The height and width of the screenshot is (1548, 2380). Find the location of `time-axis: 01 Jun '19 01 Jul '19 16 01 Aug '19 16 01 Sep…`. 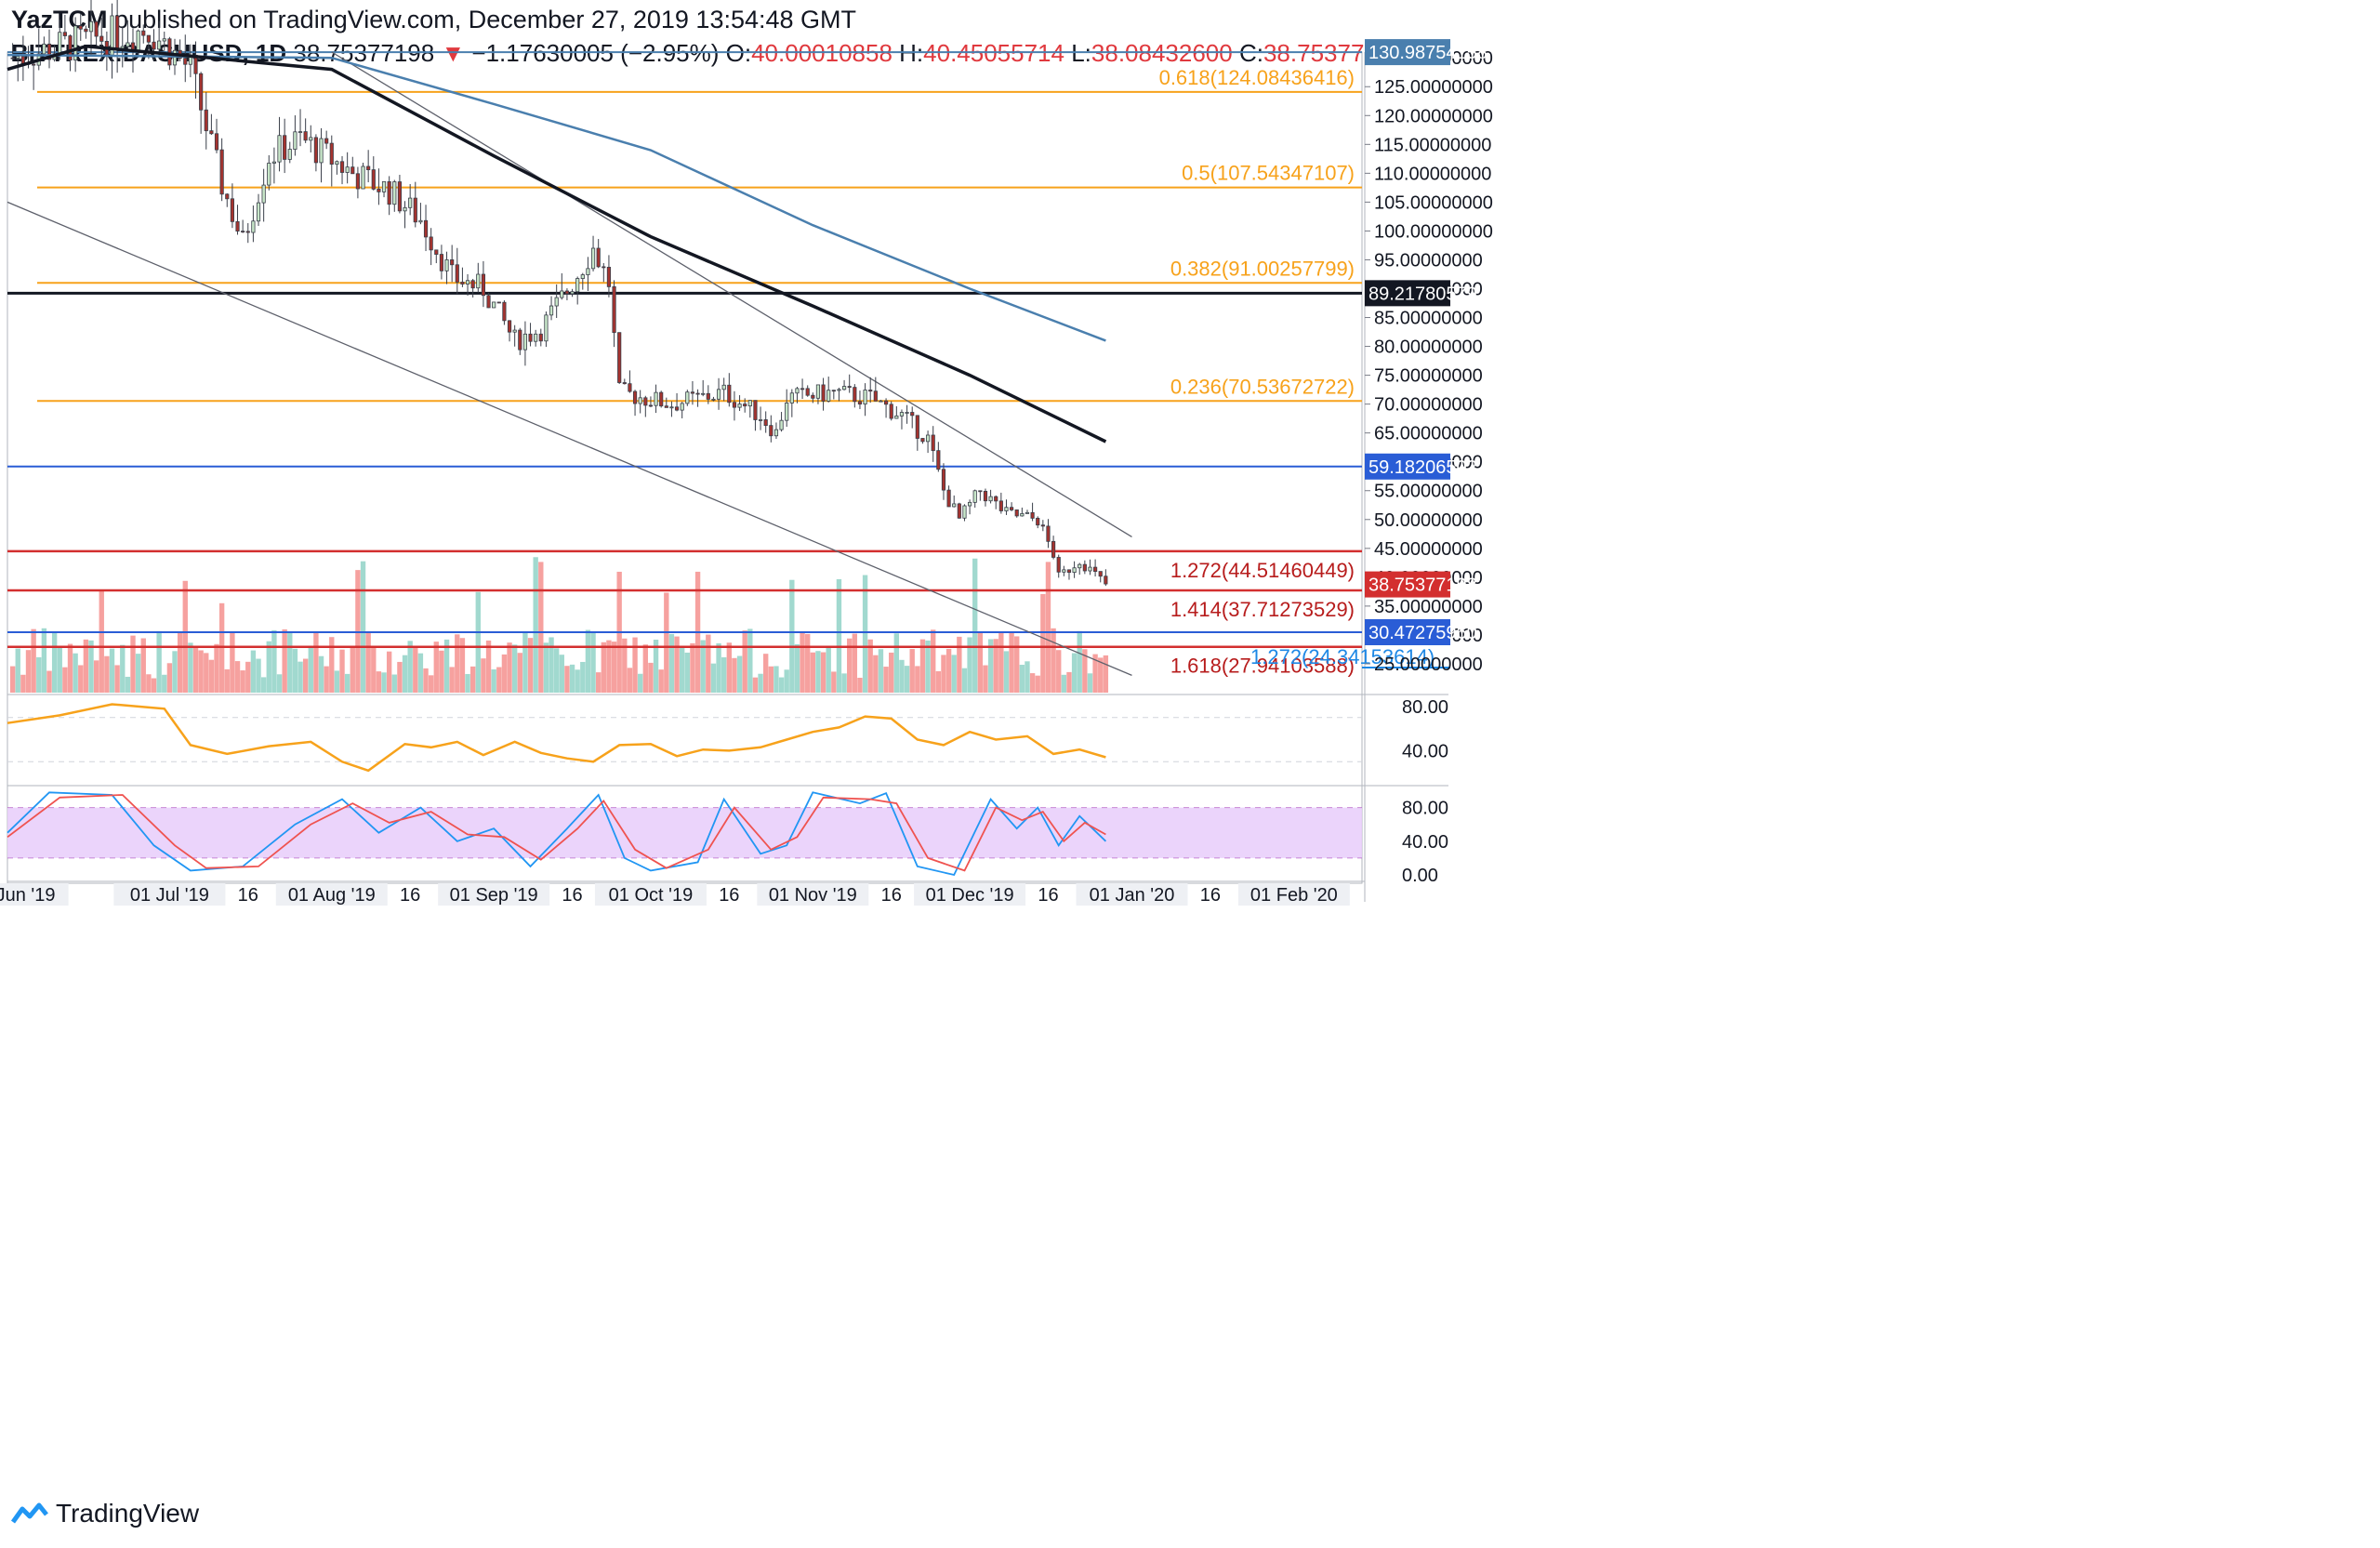

time-axis: 01 Jun '19 01 Jul '19 16 01 Aug '19 16 01 Sep… is located at coordinates (675, 894).